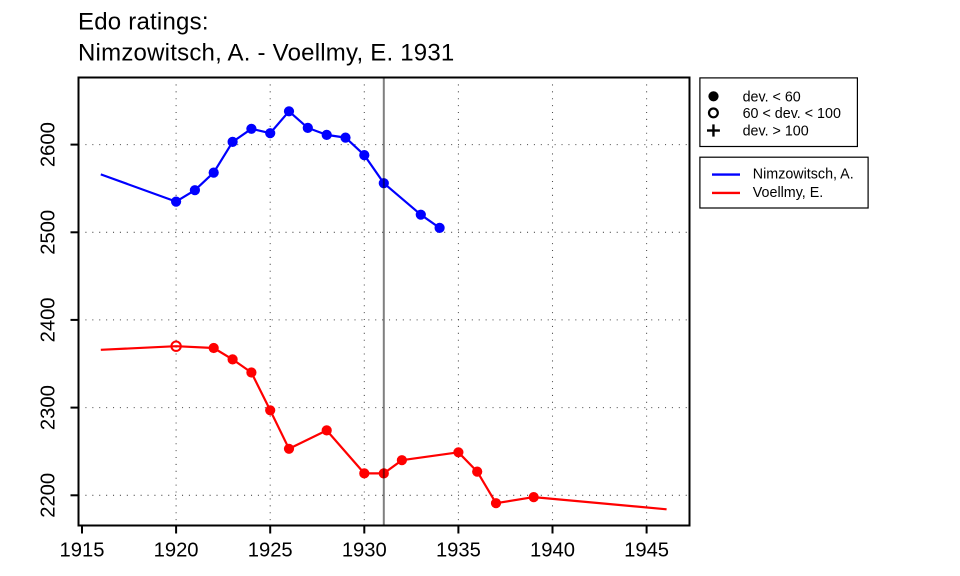 This screenshot has height=576, width=960. Describe the element at coordinates (772, 98) in the screenshot. I see `svg-text: dev. < 60` at that location.